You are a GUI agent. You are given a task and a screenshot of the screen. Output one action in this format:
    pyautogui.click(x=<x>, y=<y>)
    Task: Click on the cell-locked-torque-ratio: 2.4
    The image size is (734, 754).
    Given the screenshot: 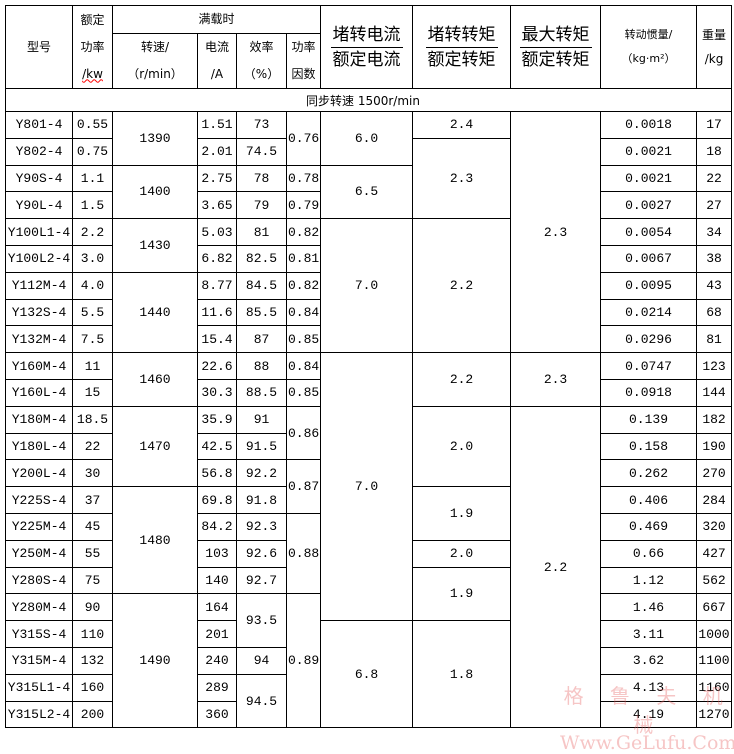 What is the action you would take?
    pyautogui.click(x=462, y=125)
    